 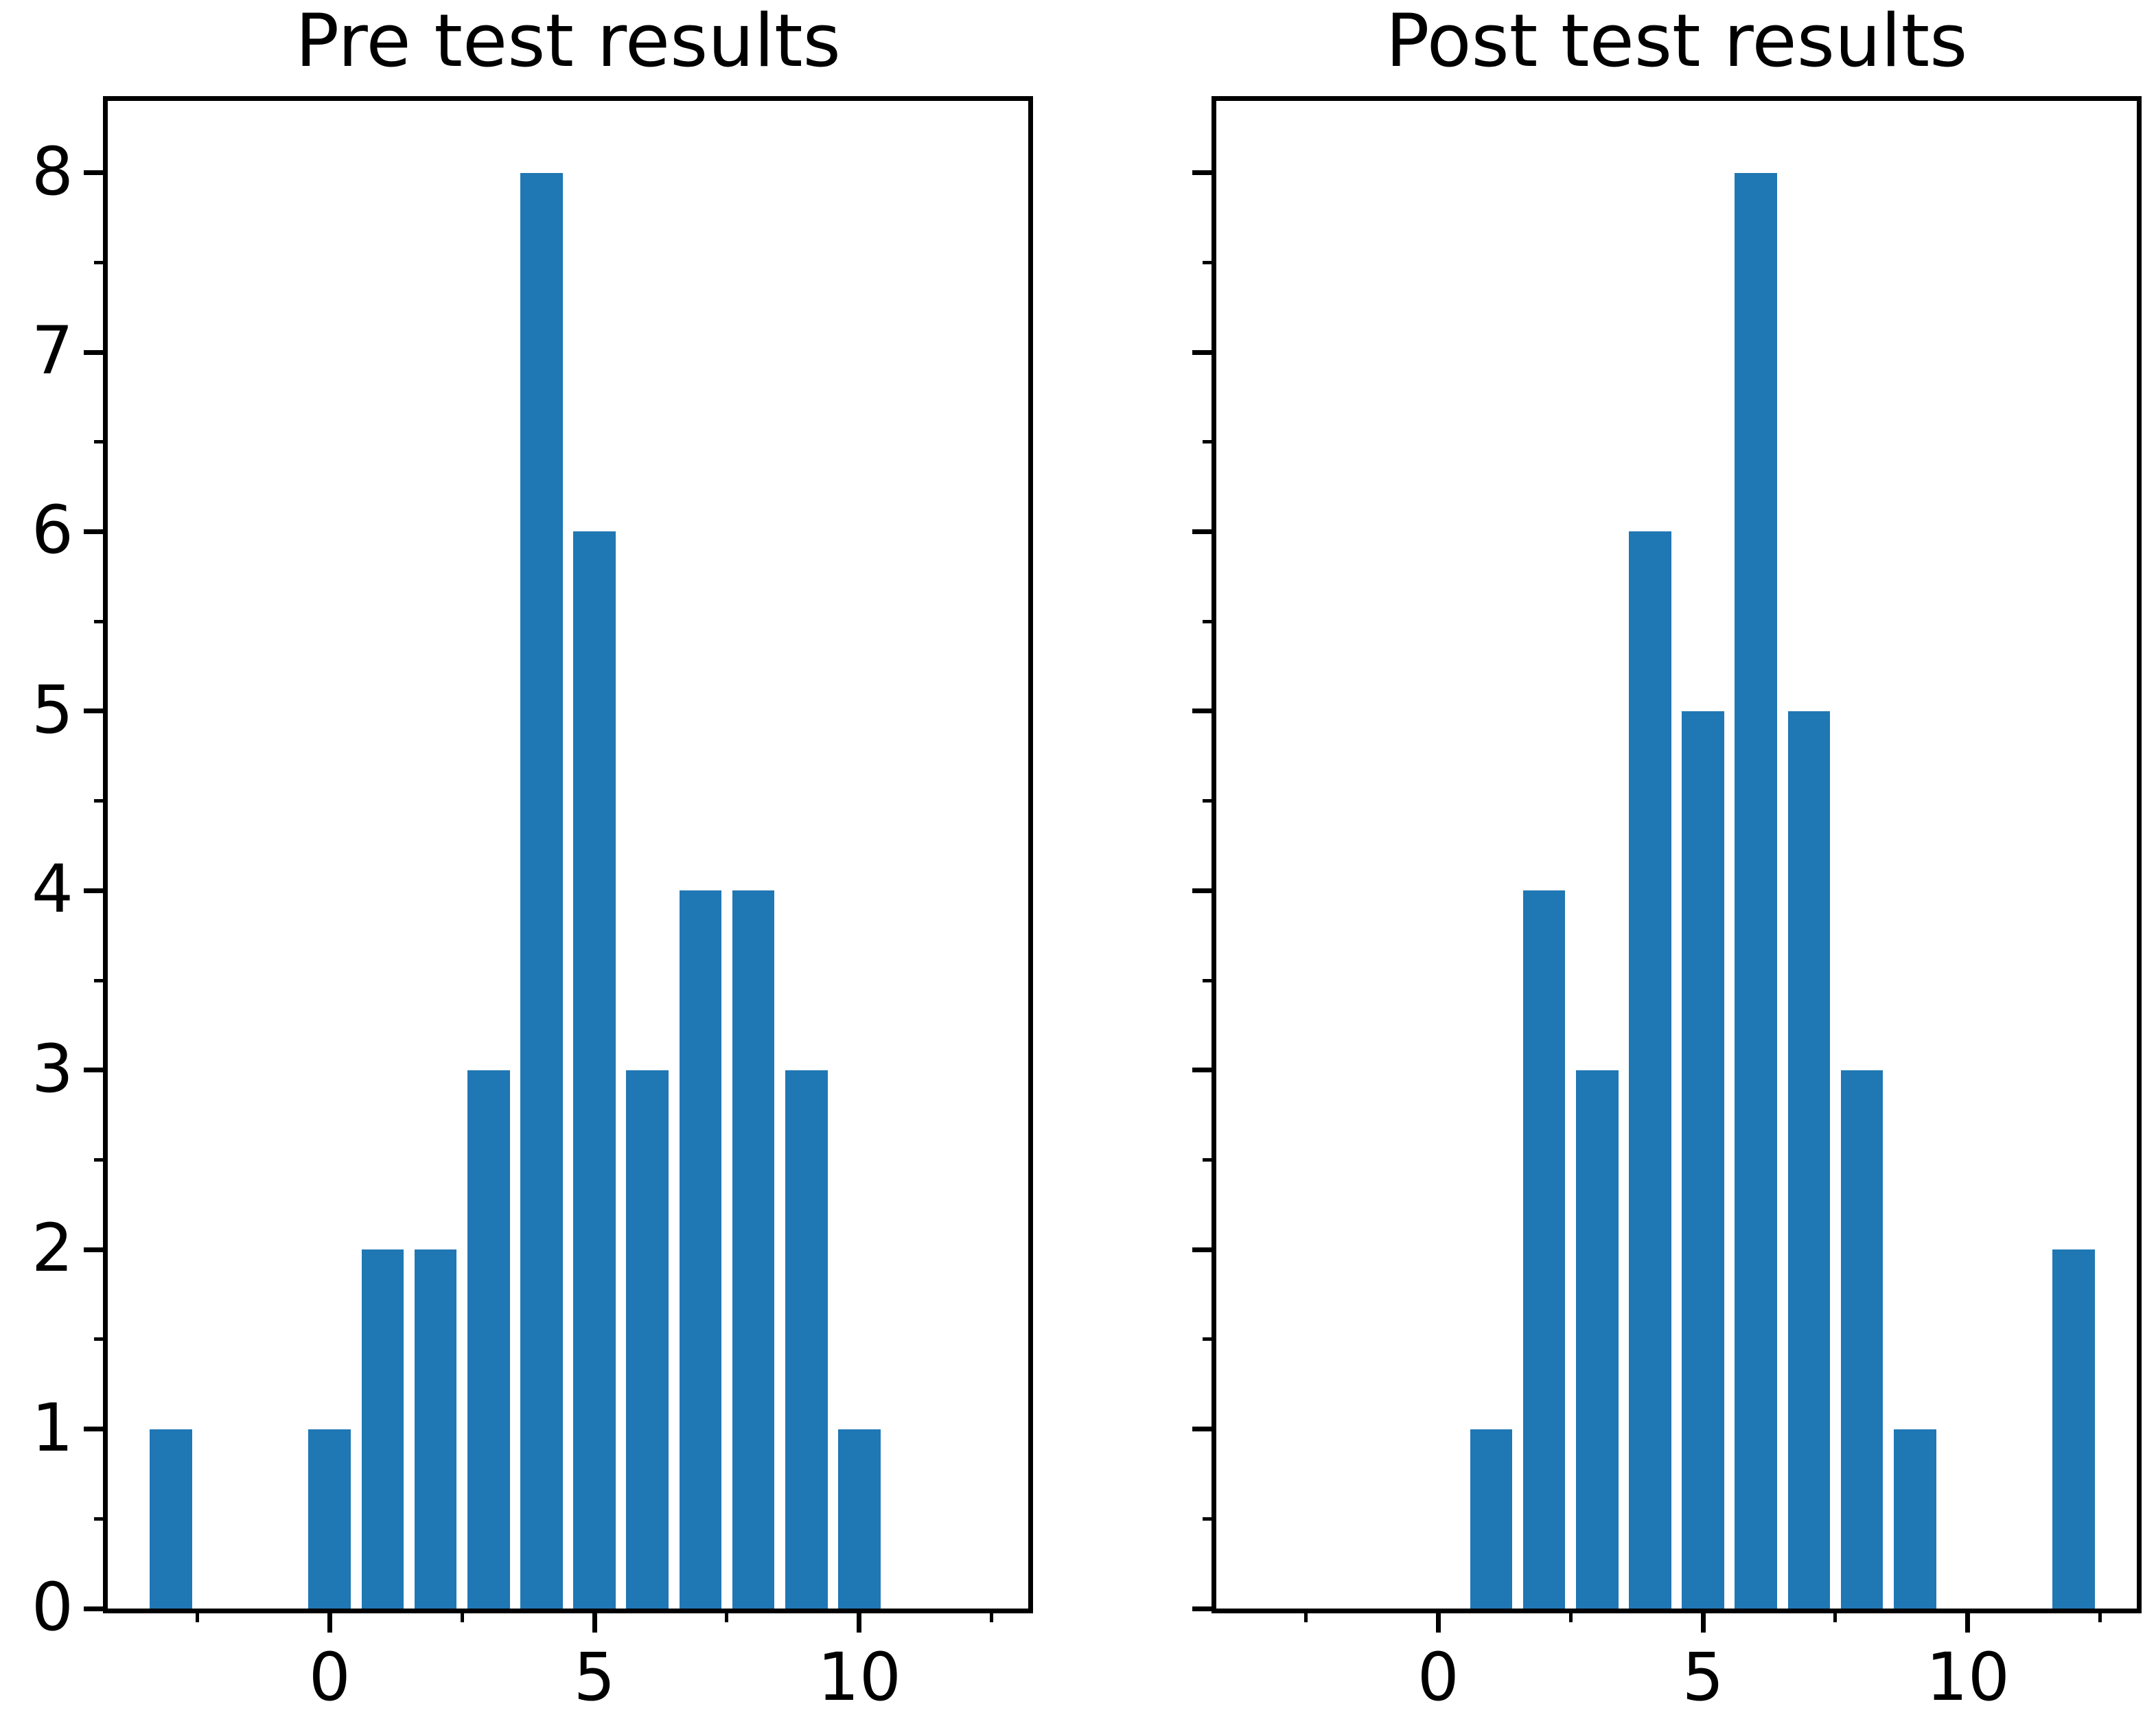 What do you see at coordinates (52, 710) in the screenshot?
I see `y-axis-tick-label: 5` at bounding box center [52, 710].